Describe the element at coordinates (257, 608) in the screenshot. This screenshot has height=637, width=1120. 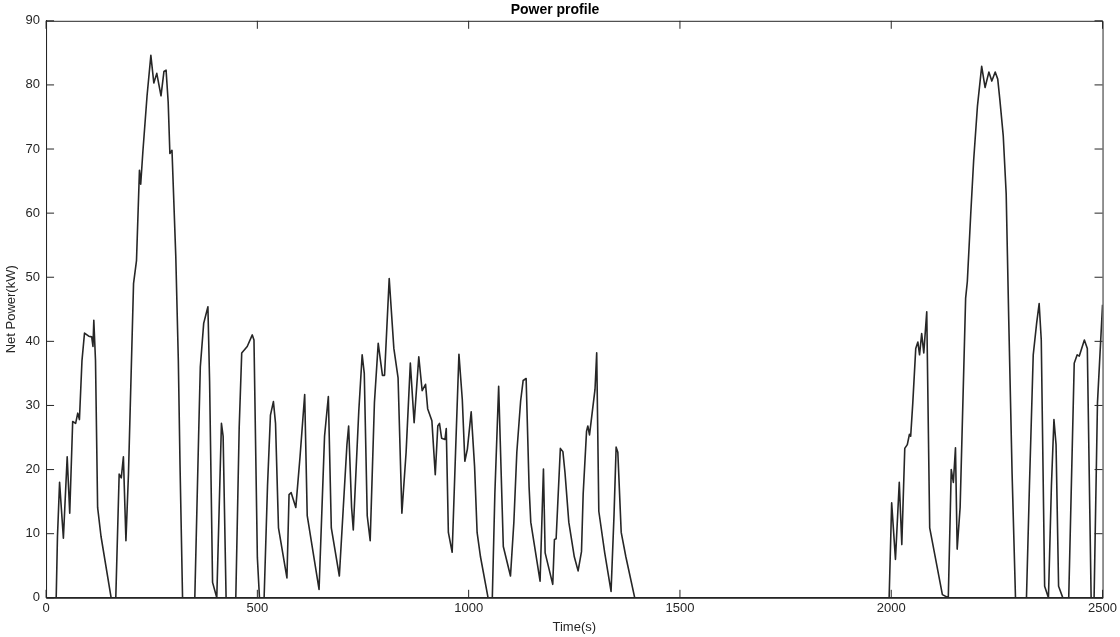
I see `x-tick-label: 500` at that location.